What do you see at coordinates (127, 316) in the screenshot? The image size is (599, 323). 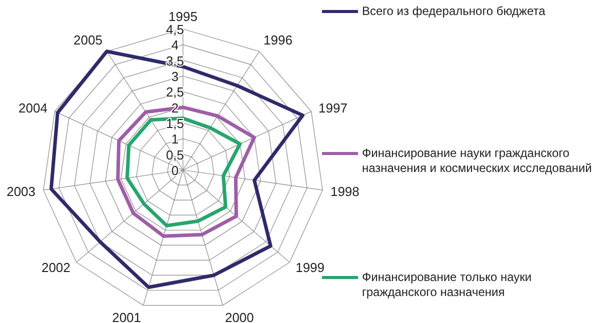 I see `spoke-label: 2001` at bounding box center [127, 316].